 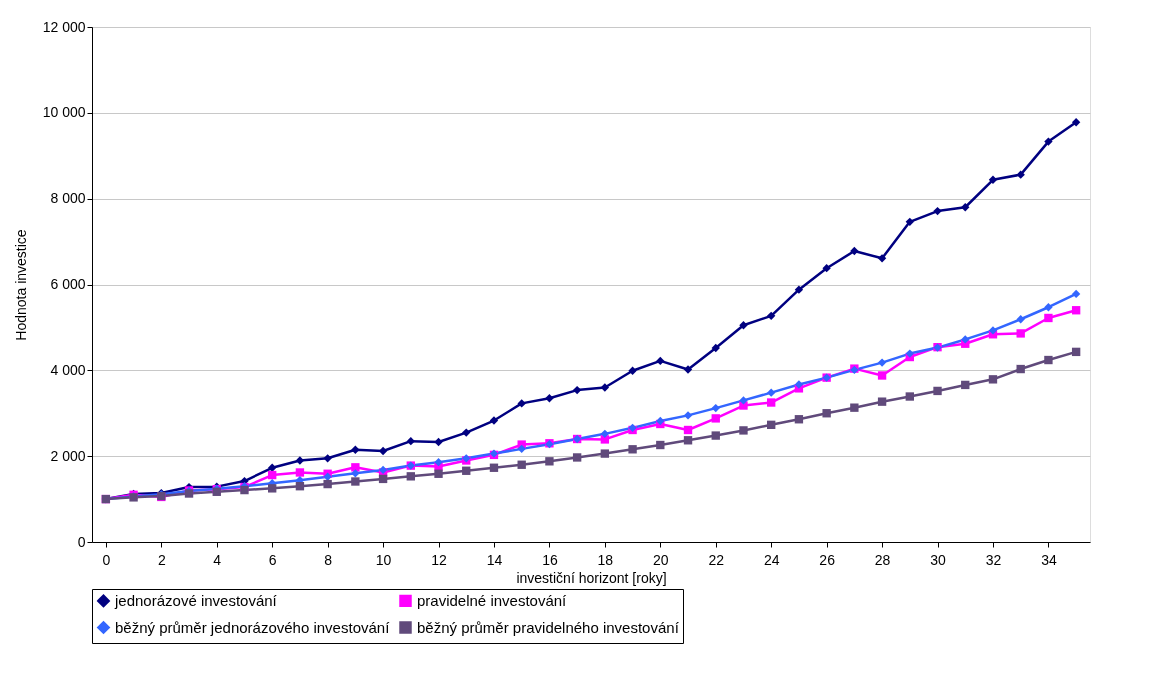 What do you see at coordinates (106, 559) in the screenshot?
I see `x-tick-label: 0` at bounding box center [106, 559].